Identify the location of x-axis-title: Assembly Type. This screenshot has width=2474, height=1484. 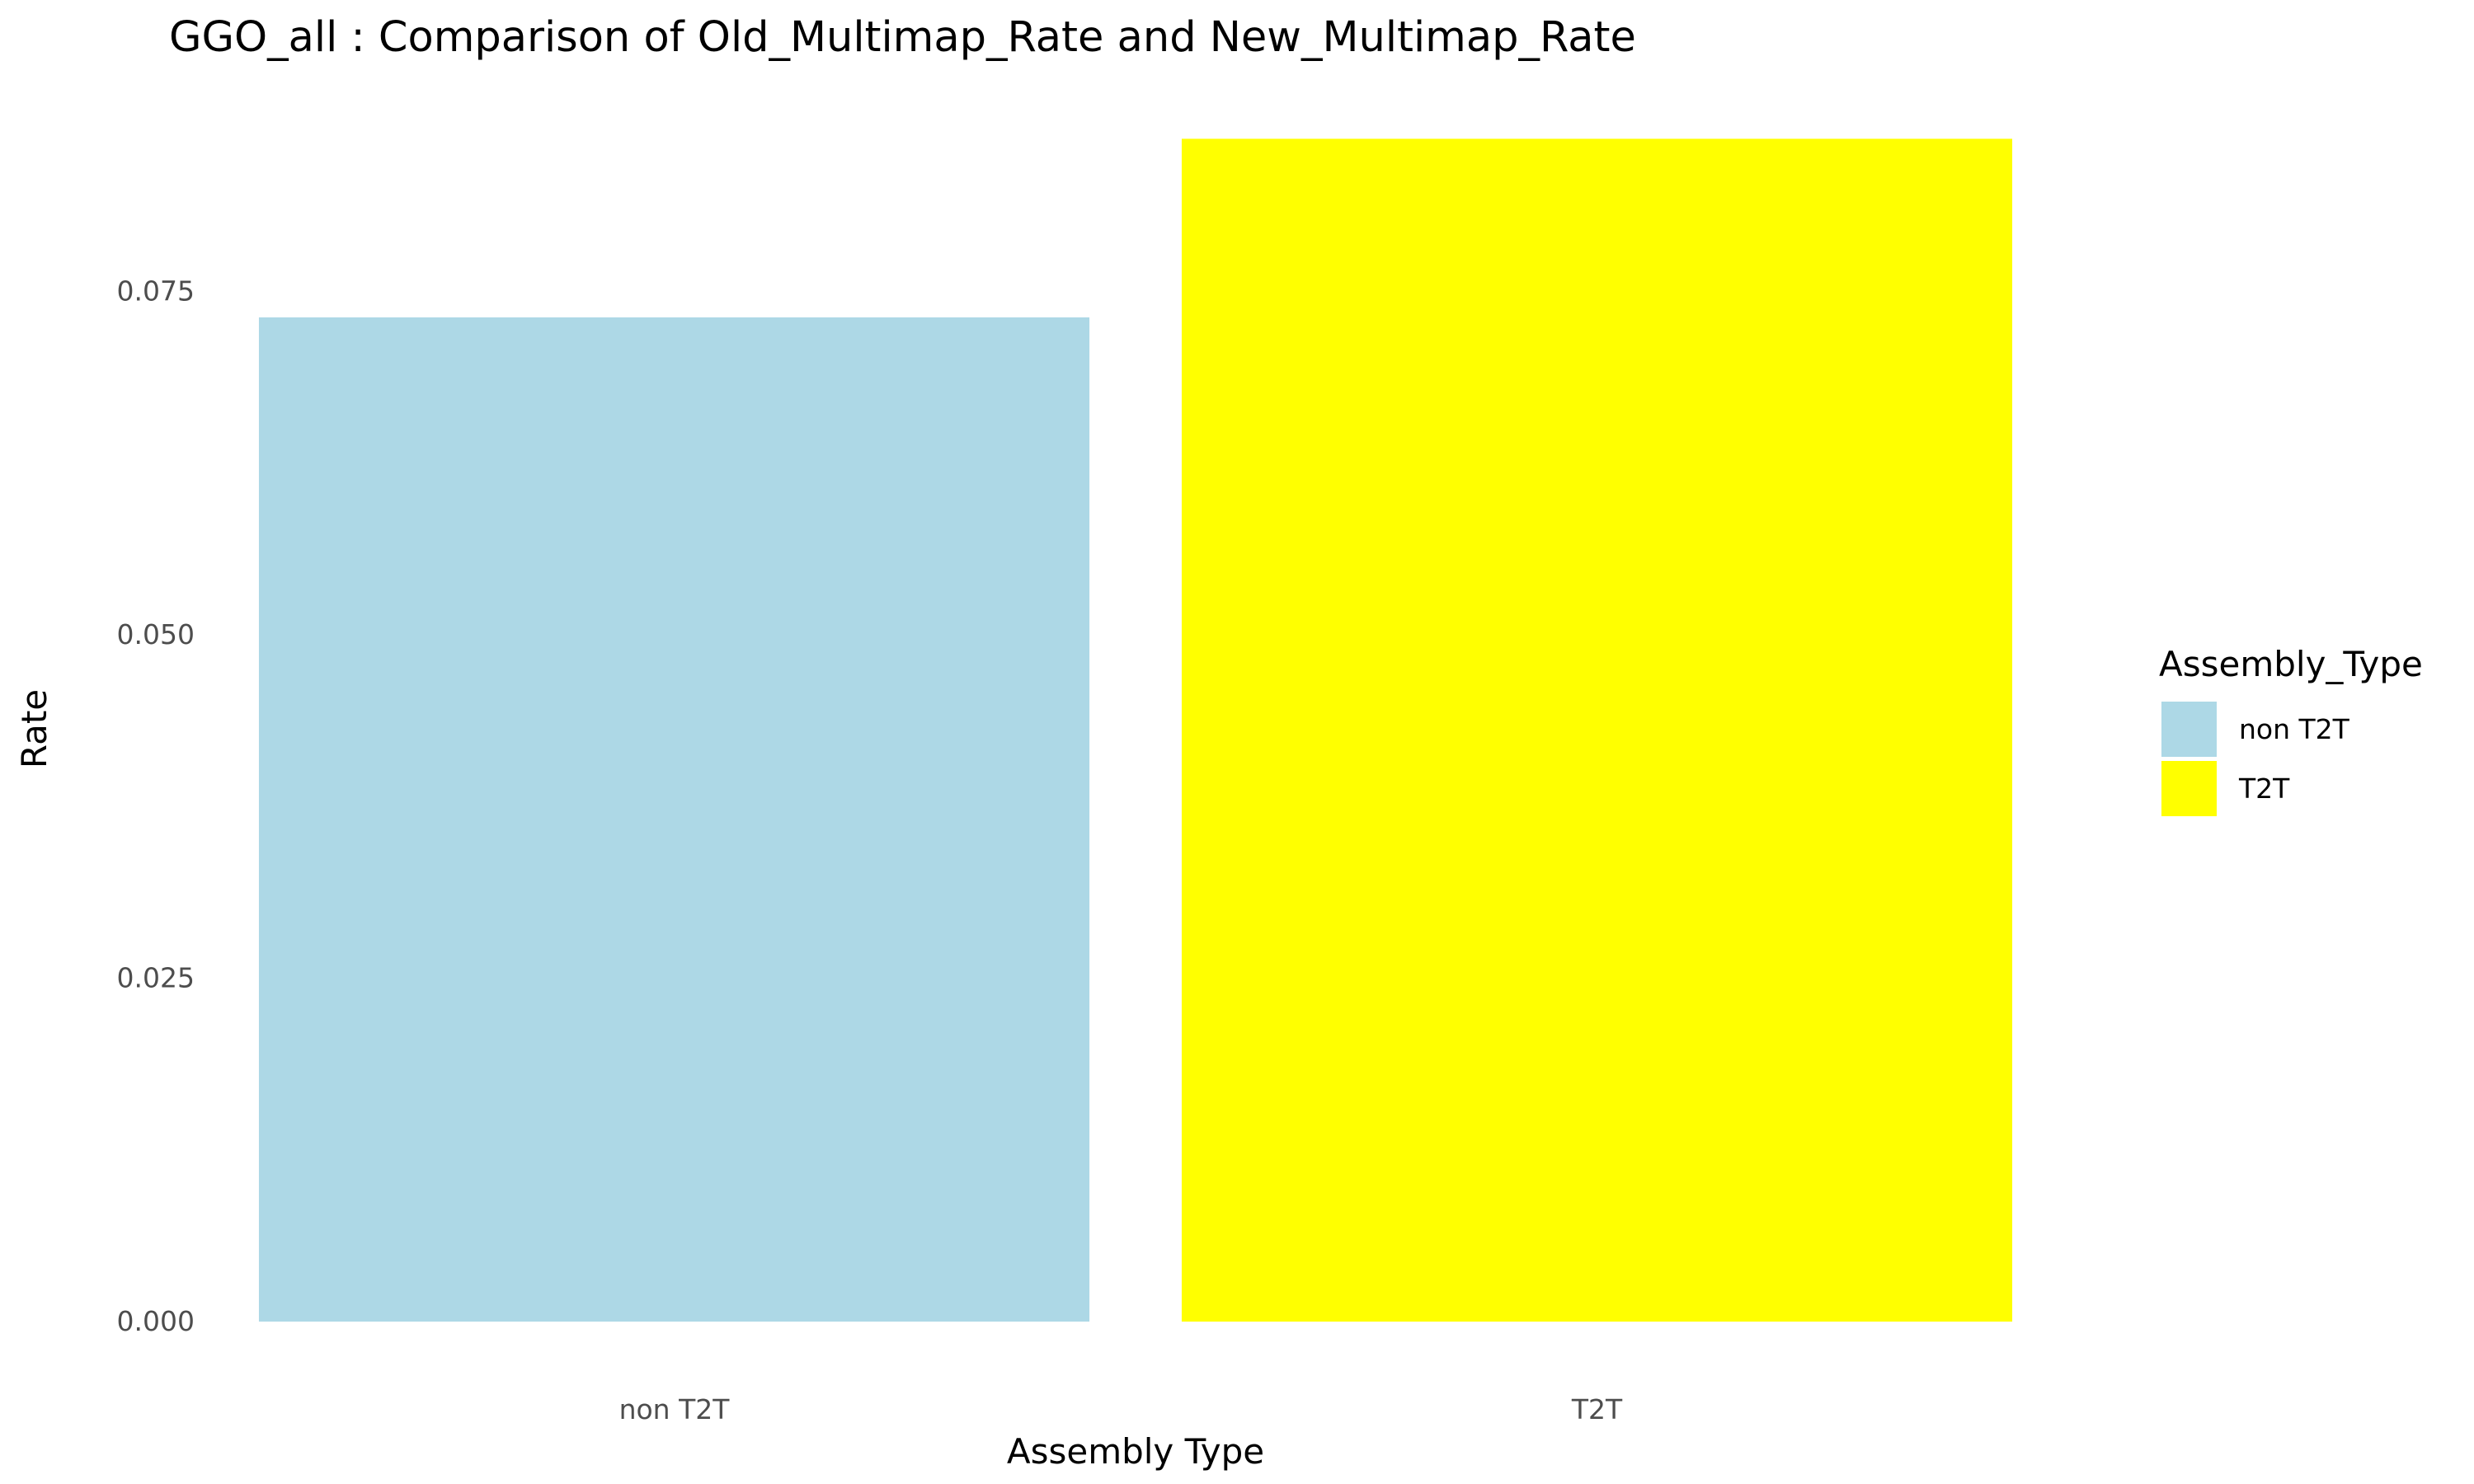
(1135, 1452).